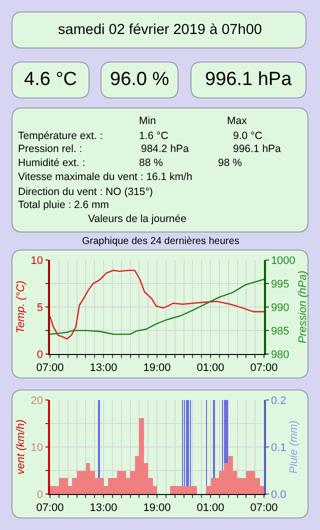  What do you see at coordinates (280, 331) in the screenshot?
I see `y2-tick-label: 985` at bounding box center [280, 331].